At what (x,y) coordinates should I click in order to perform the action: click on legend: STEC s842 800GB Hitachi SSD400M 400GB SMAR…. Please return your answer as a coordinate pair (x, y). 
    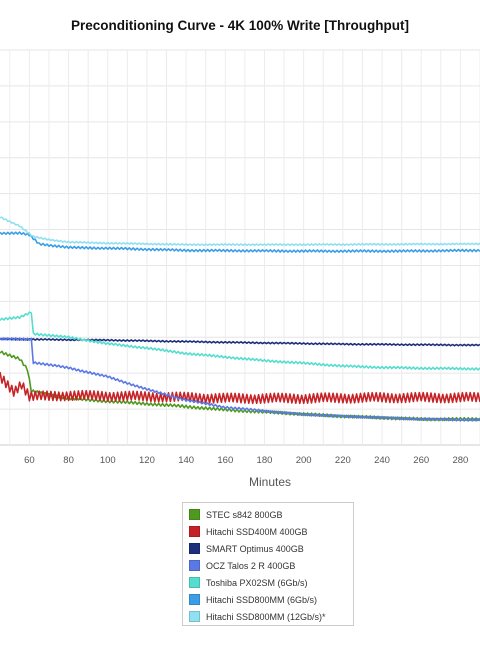
    Looking at the image, I should click on (268, 564).